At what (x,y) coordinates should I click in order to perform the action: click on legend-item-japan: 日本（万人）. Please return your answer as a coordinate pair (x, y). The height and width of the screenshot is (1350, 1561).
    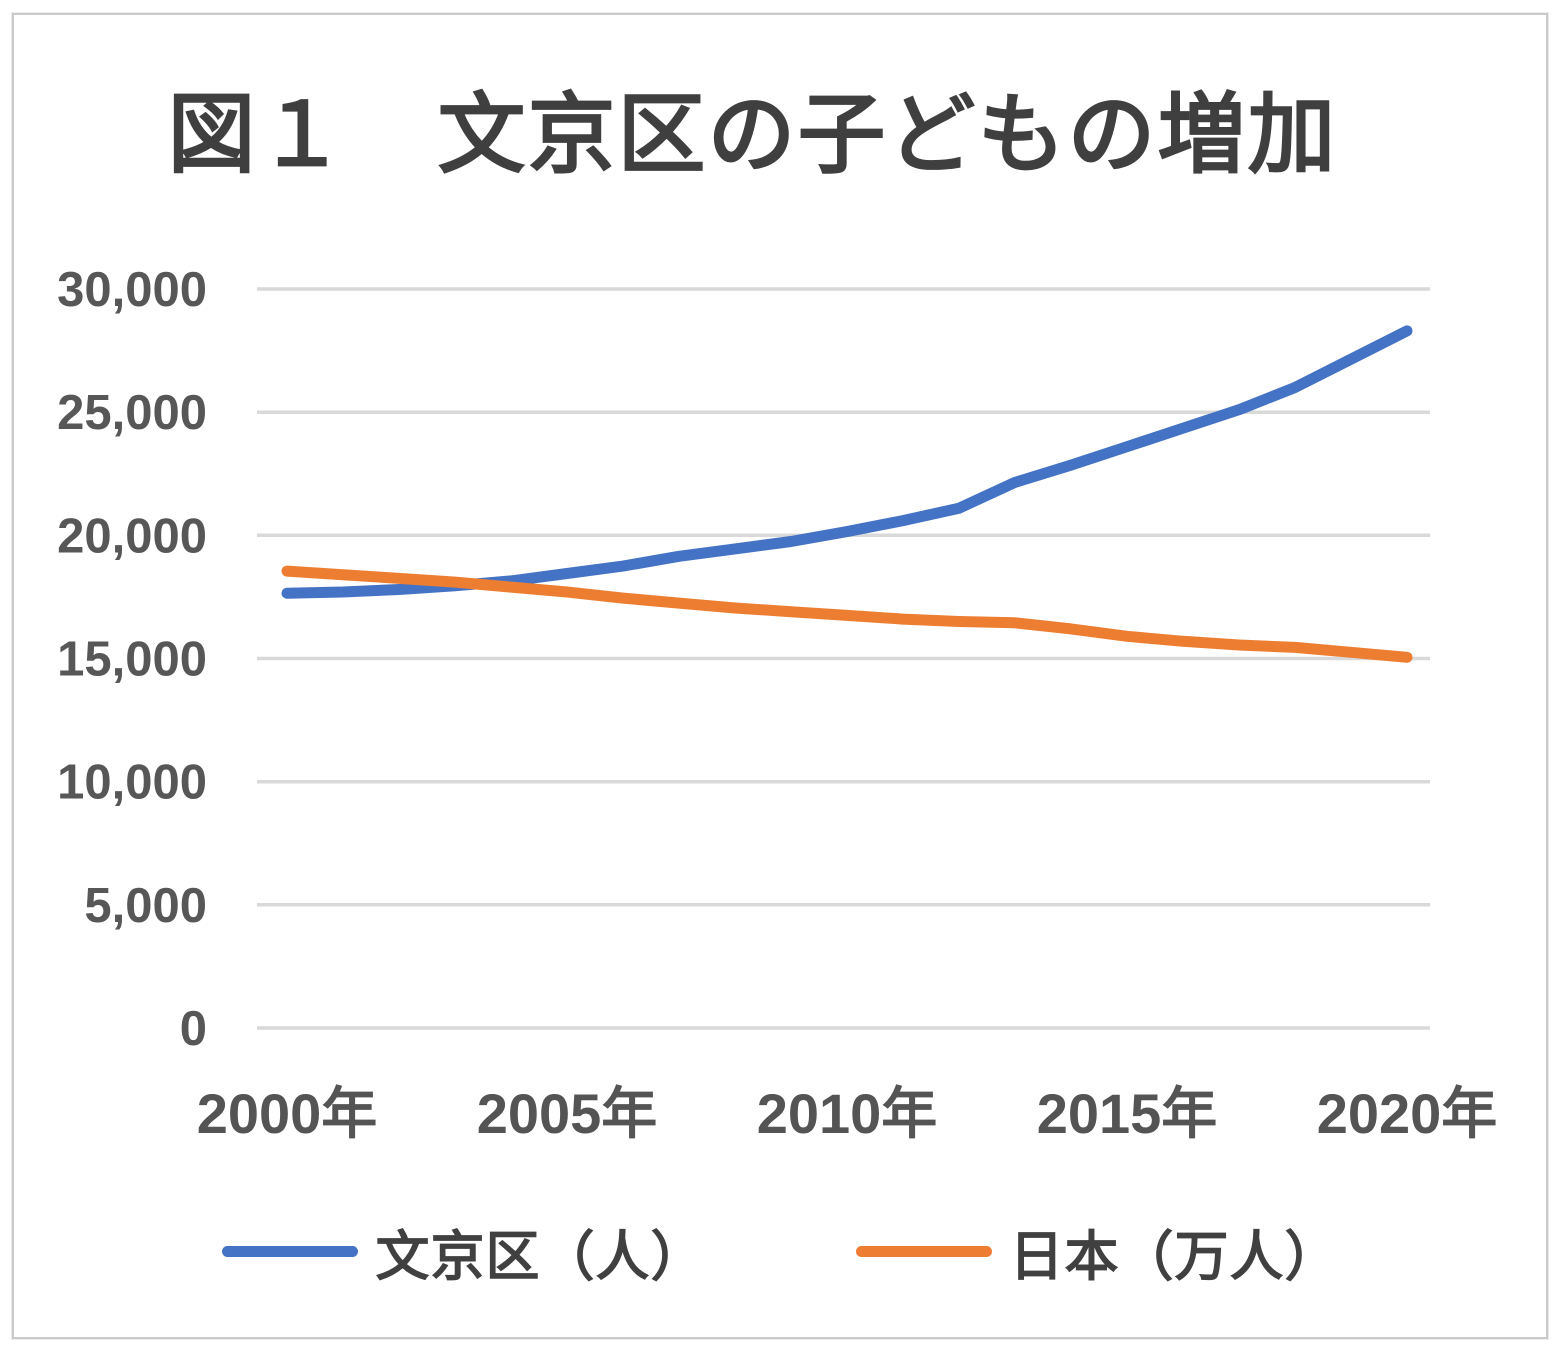
    Looking at the image, I should click on (1097, 1251).